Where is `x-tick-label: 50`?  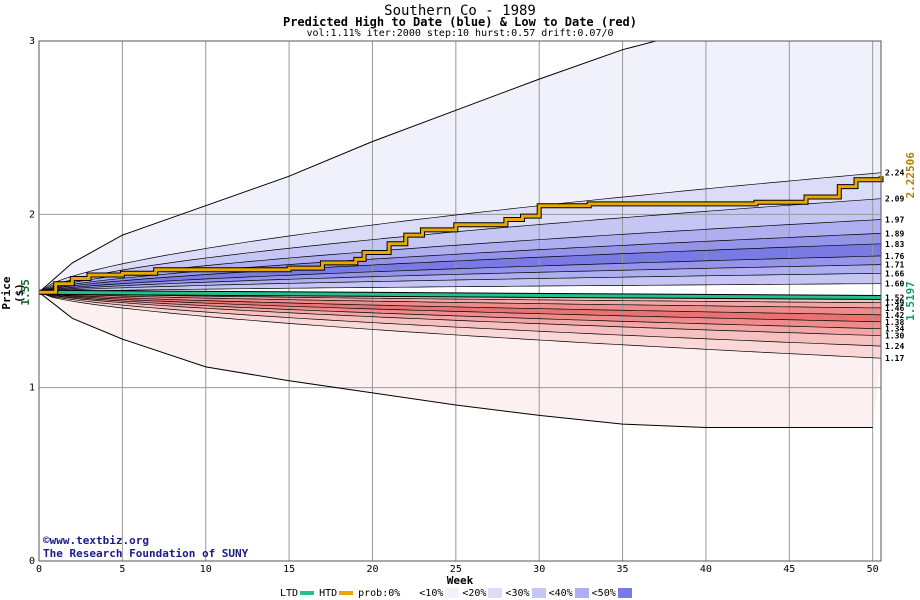
x-tick-label: 50 is located at coordinates (873, 569).